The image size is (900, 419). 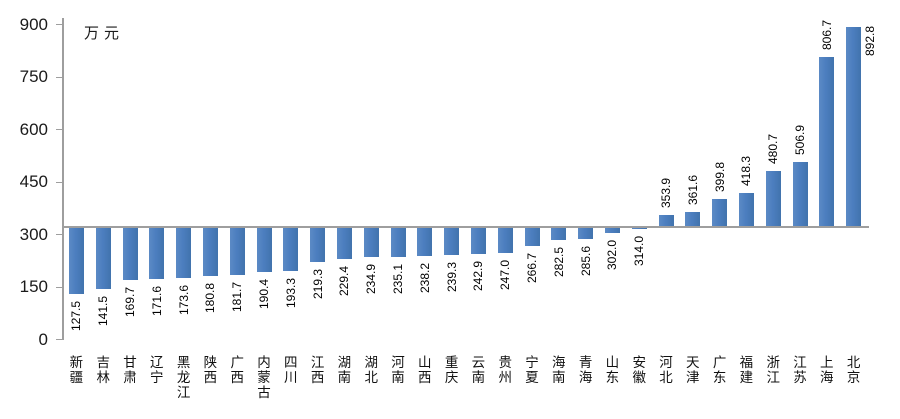 I want to click on category-axis-line, so click(x=465, y=227).